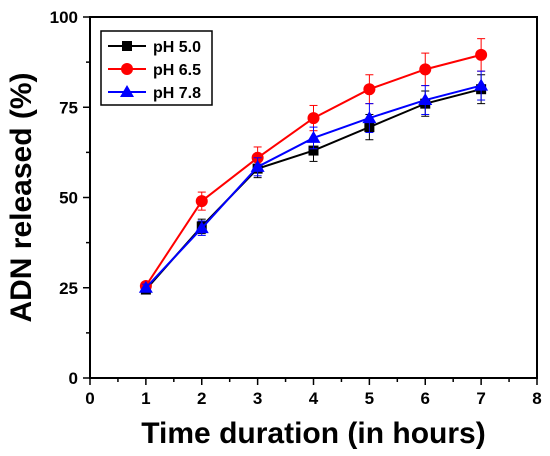 The height and width of the screenshot is (456, 550). Describe the element at coordinates (177, 70) in the screenshot. I see `legend-label: pH 6.5` at that location.